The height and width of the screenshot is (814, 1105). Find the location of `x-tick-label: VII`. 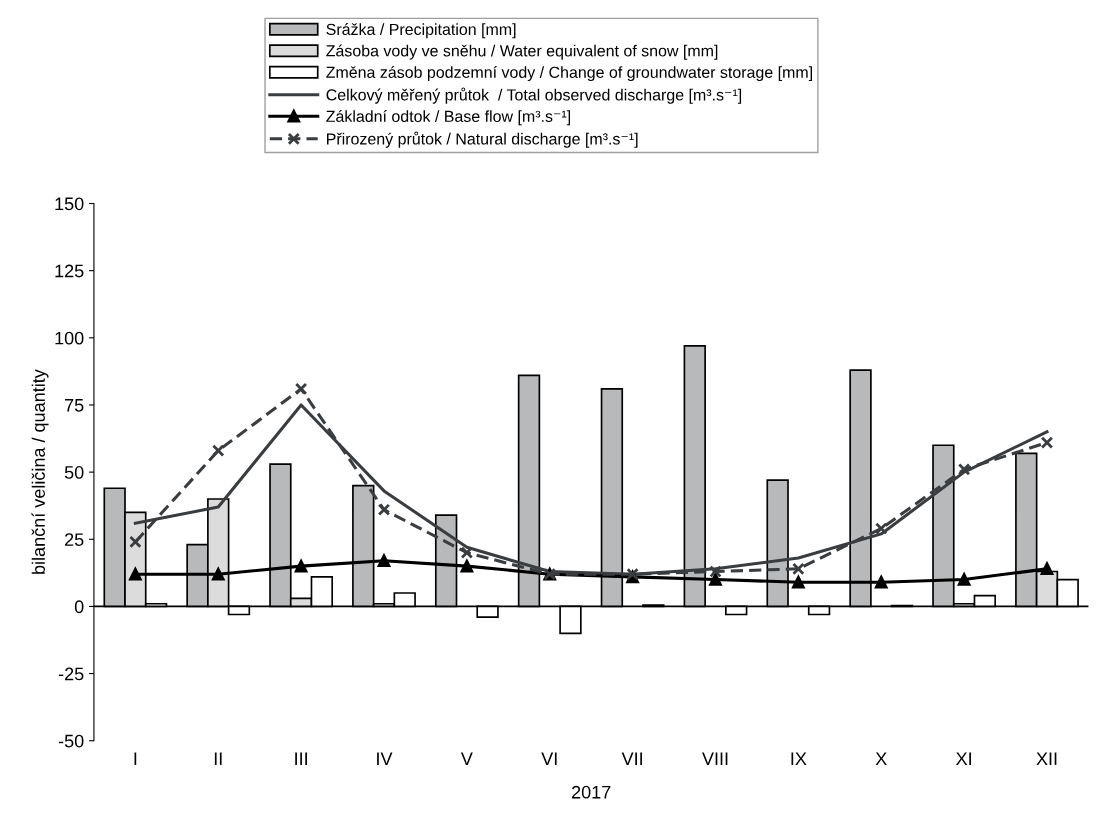

x-tick-label: VII is located at coordinates (631, 758).